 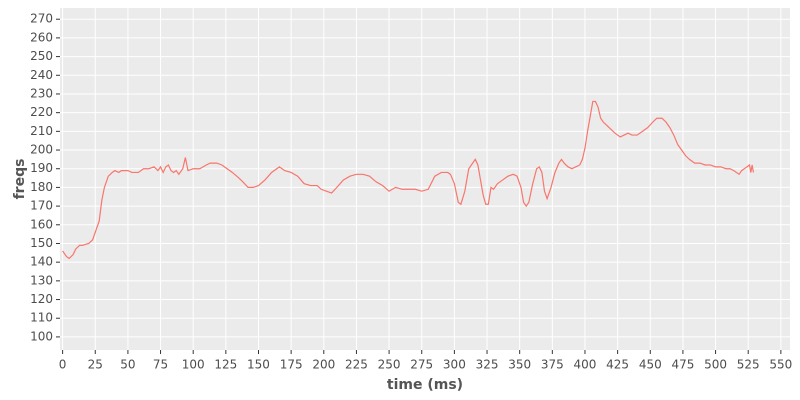 What do you see at coordinates (421, 365) in the screenshot?
I see `x-tick-label: 275` at bounding box center [421, 365].